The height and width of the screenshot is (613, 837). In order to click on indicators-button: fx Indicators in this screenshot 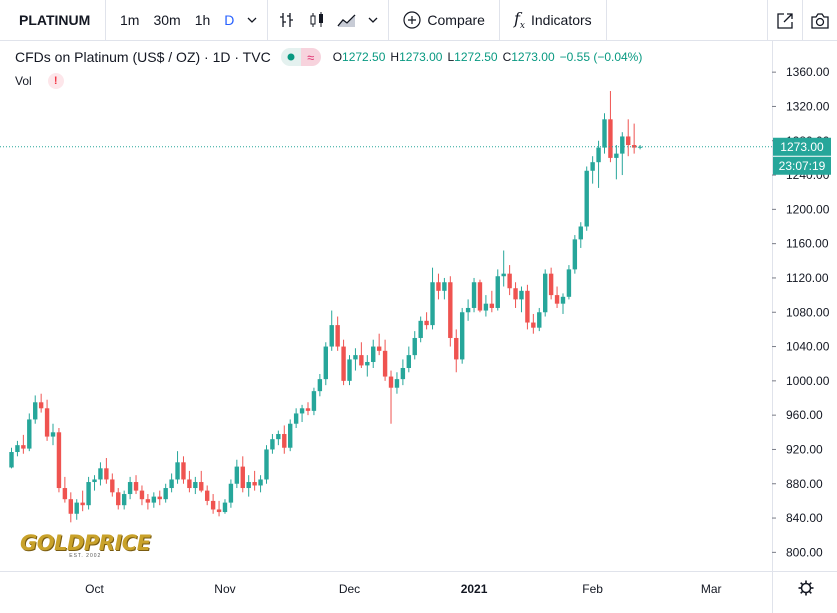, I will do `click(553, 20)`.